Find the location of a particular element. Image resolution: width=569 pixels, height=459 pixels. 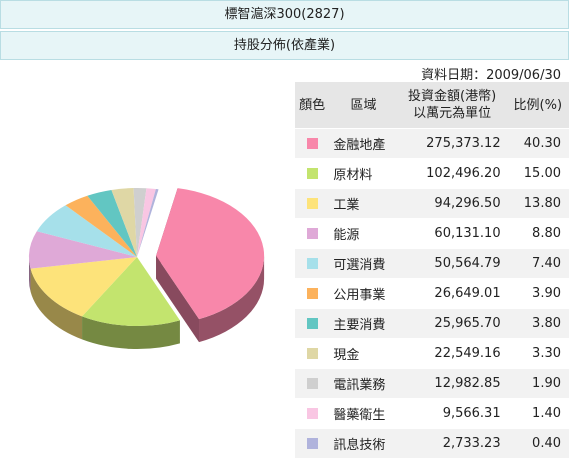

table-row: 原材料 102,496.20 15.00 is located at coordinates (432, 173).